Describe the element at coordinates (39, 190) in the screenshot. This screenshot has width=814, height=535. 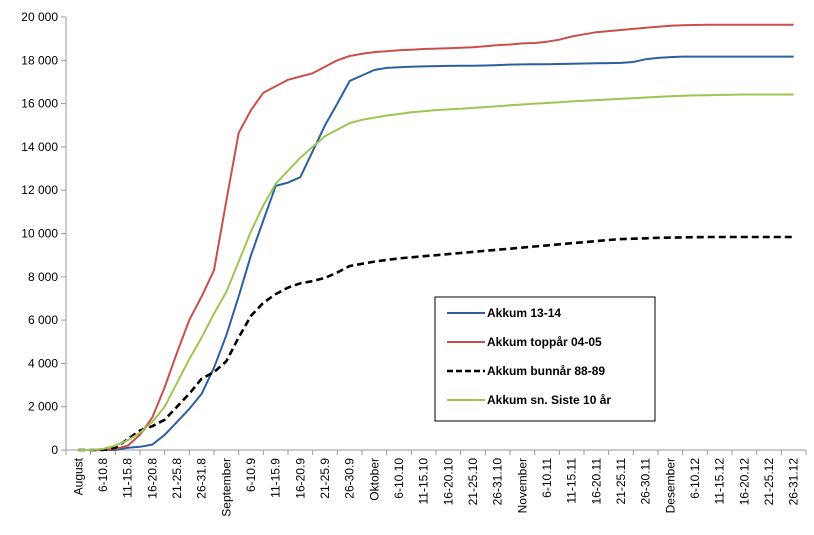
I see `y-tick-label: 12 000` at that location.